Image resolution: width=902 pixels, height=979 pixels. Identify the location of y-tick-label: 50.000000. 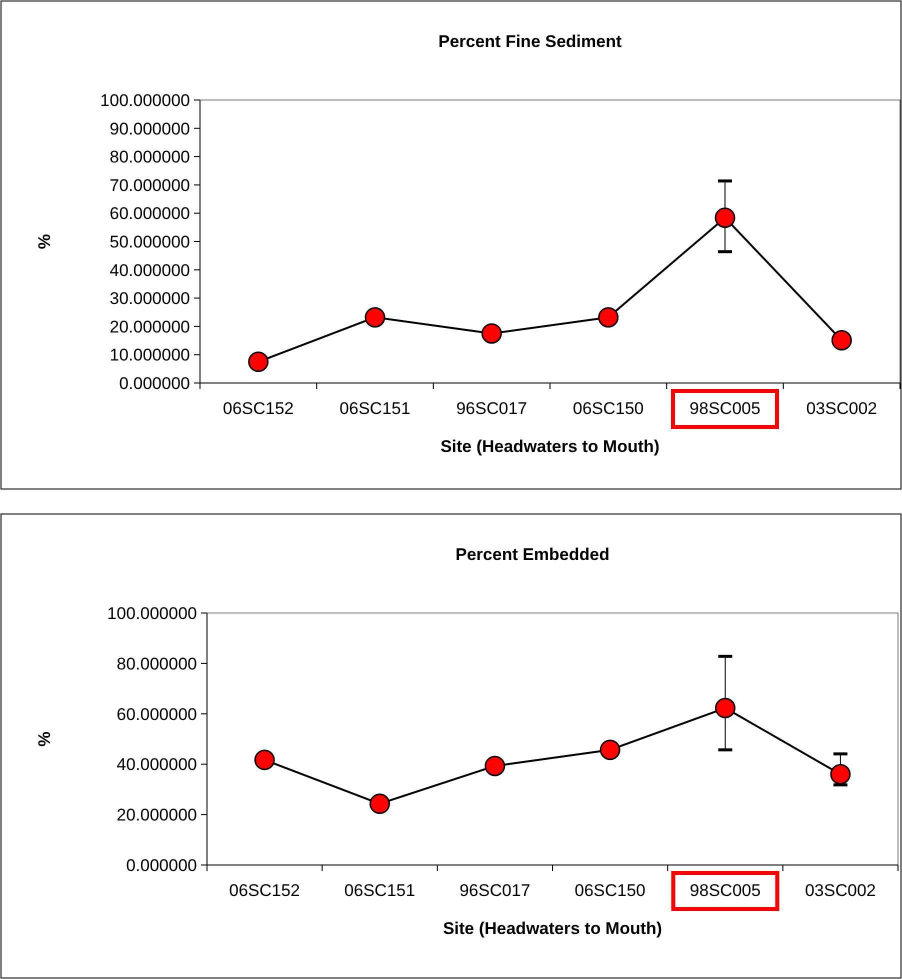
(150, 242).